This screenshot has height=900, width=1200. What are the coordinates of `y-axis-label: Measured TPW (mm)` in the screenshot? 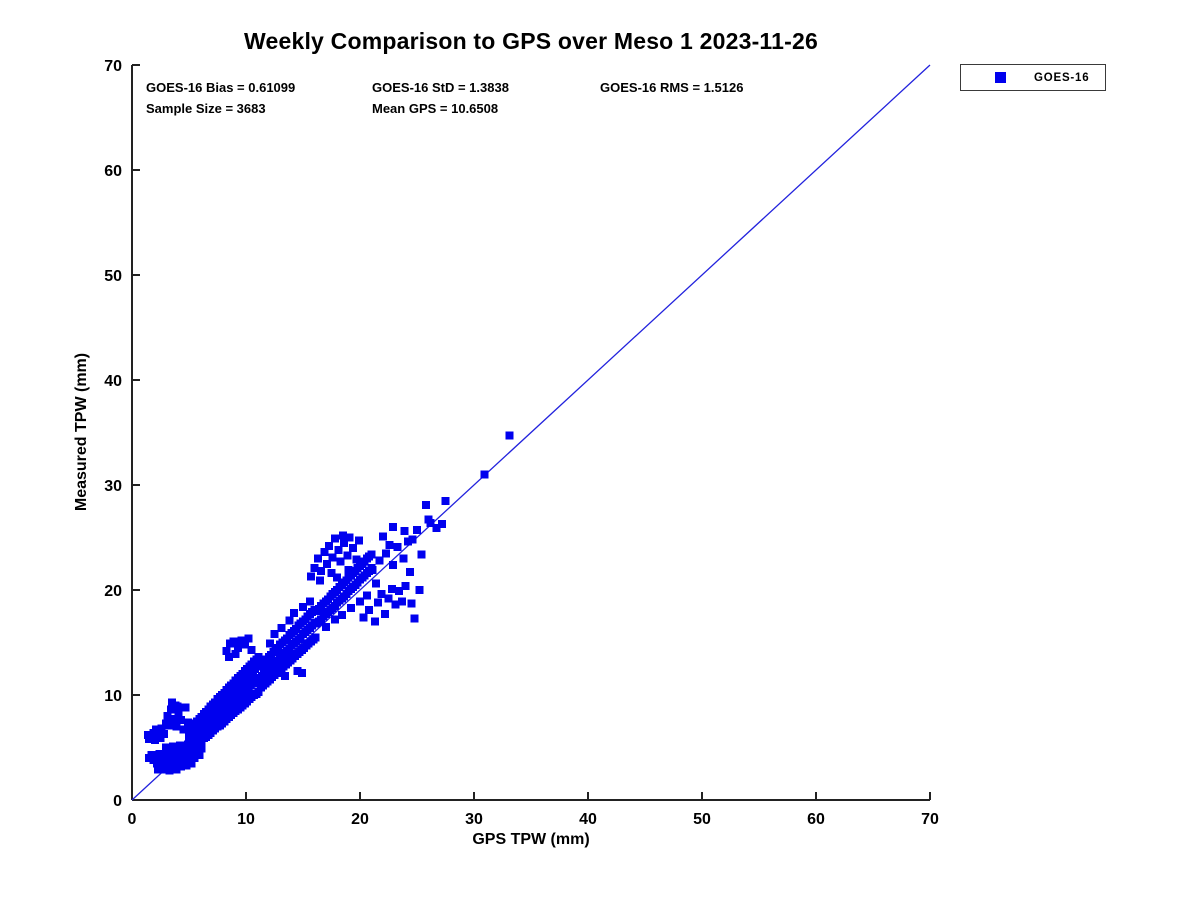 It's located at (81, 432).